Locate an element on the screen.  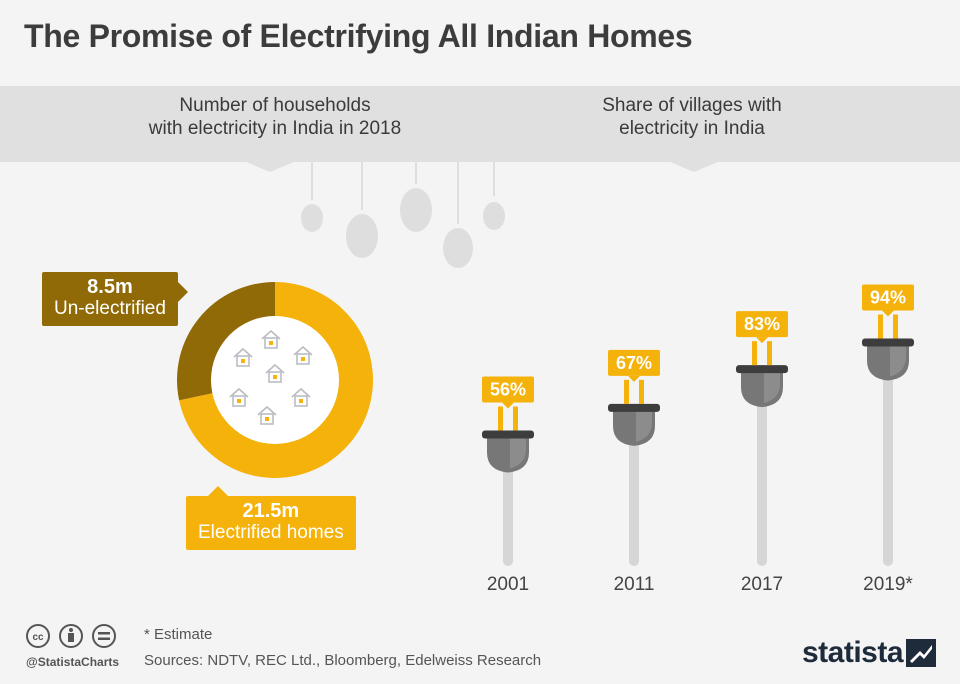
value-label: 83% is located at coordinates (762, 324).